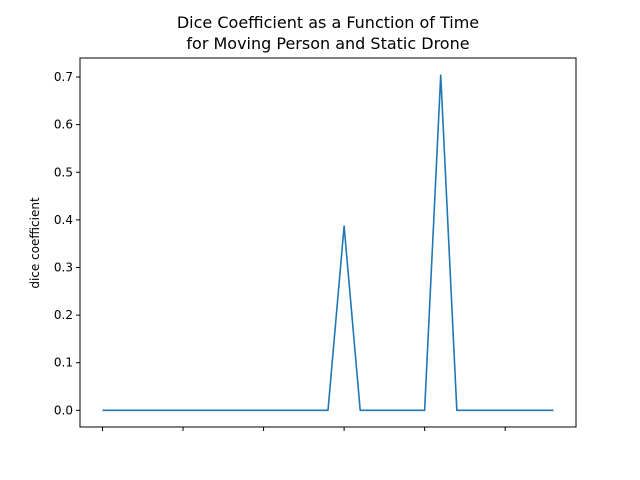 The width and height of the screenshot is (640, 480). What do you see at coordinates (327, 43) in the screenshot?
I see `chart-title-line-2: for Moving Person and Static Drone` at bounding box center [327, 43].